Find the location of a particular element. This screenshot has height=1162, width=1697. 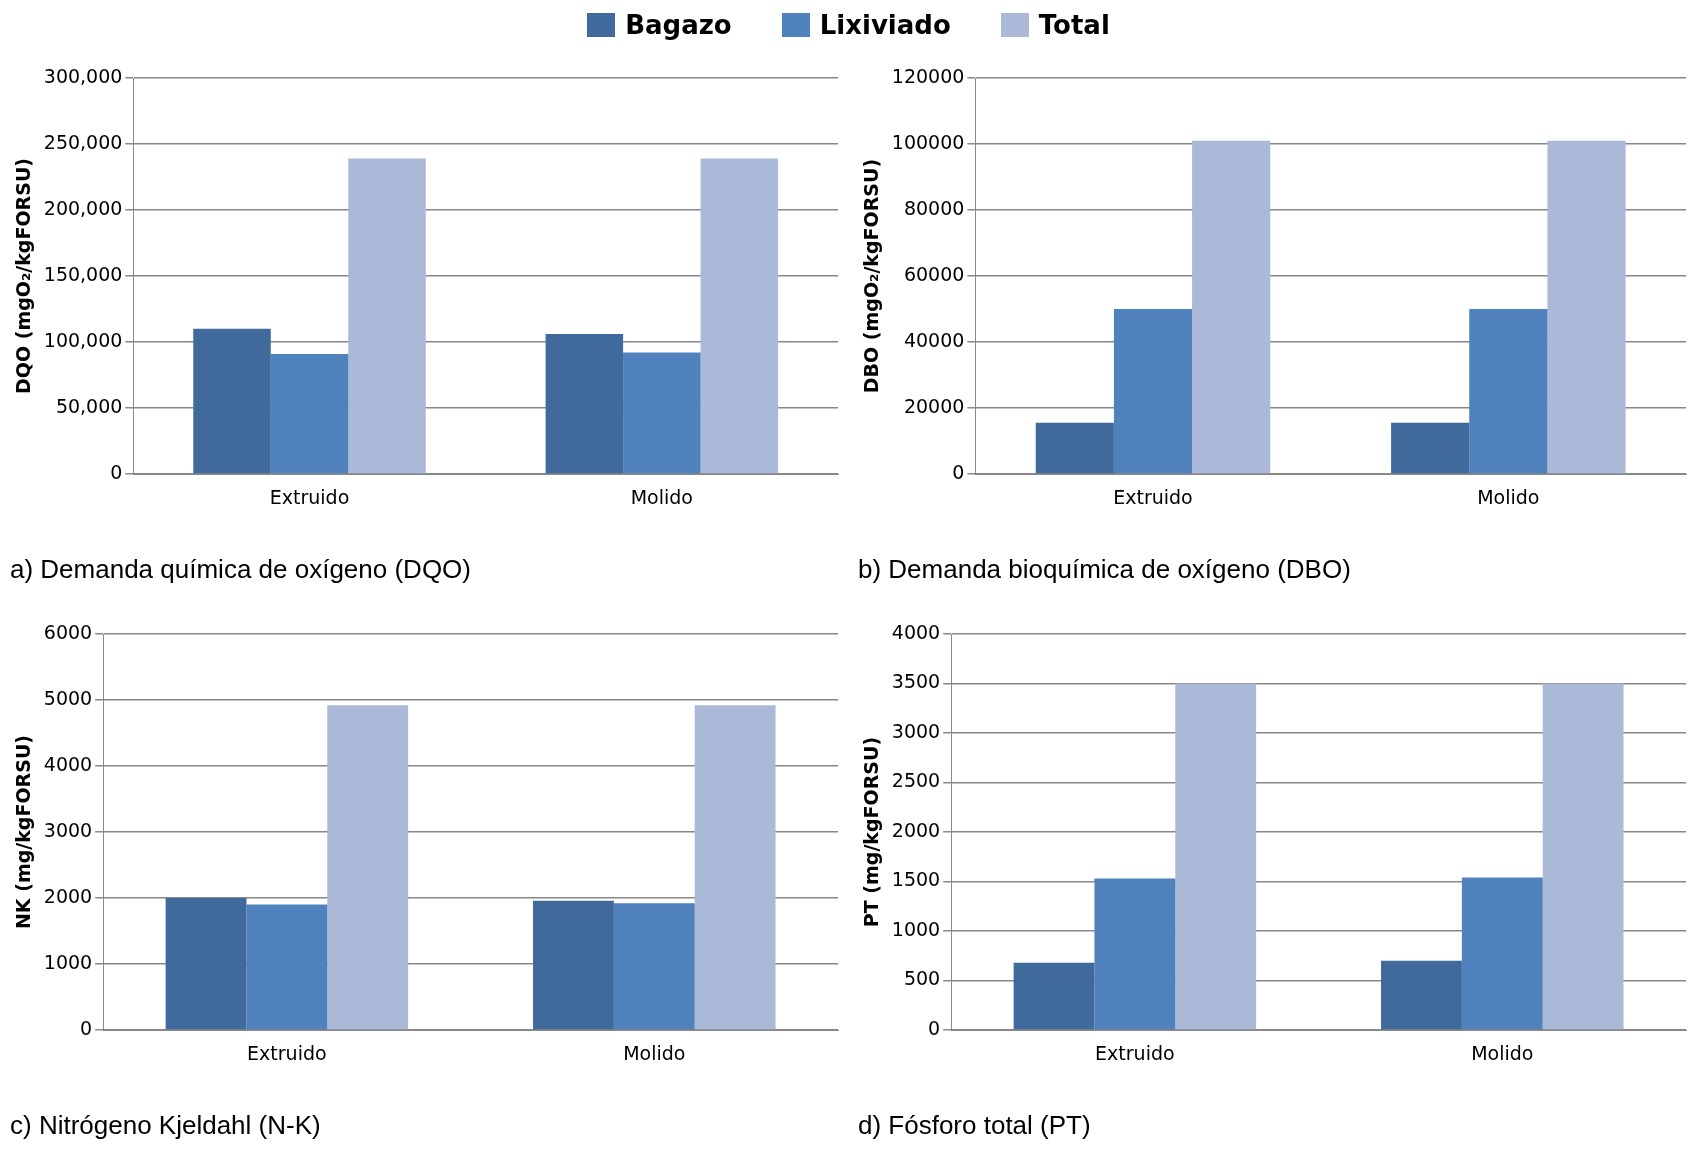

y-tick-label: 100,000 is located at coordinates (83, 339).